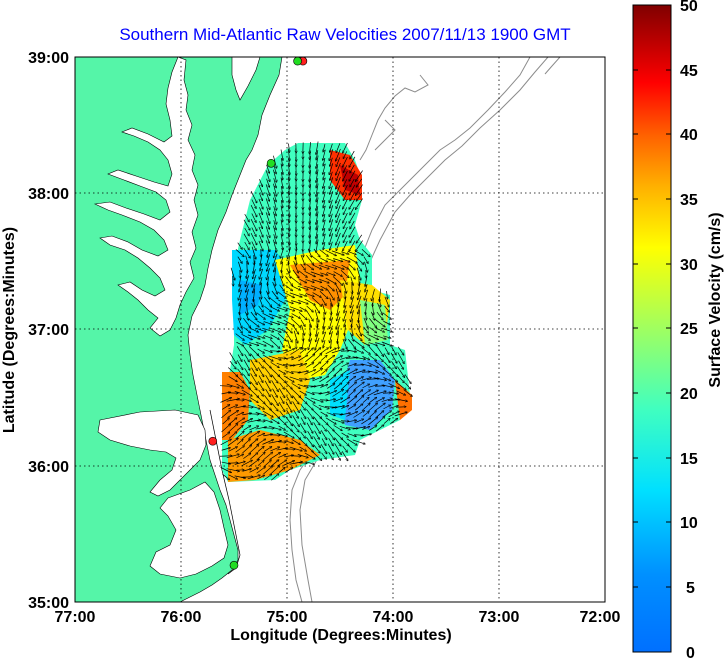  Describe the element at coordinates (297, 61) in the screenshot. I see `station-marker` at that location.